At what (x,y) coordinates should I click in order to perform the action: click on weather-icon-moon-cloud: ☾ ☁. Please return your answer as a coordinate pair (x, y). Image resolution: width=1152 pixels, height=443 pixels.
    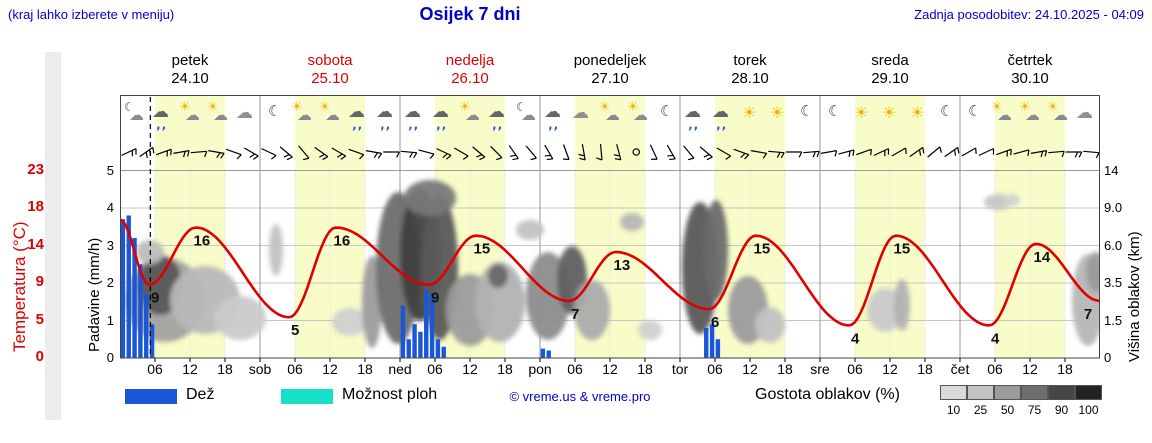
    Looking at the image, I should click on (526, 114).